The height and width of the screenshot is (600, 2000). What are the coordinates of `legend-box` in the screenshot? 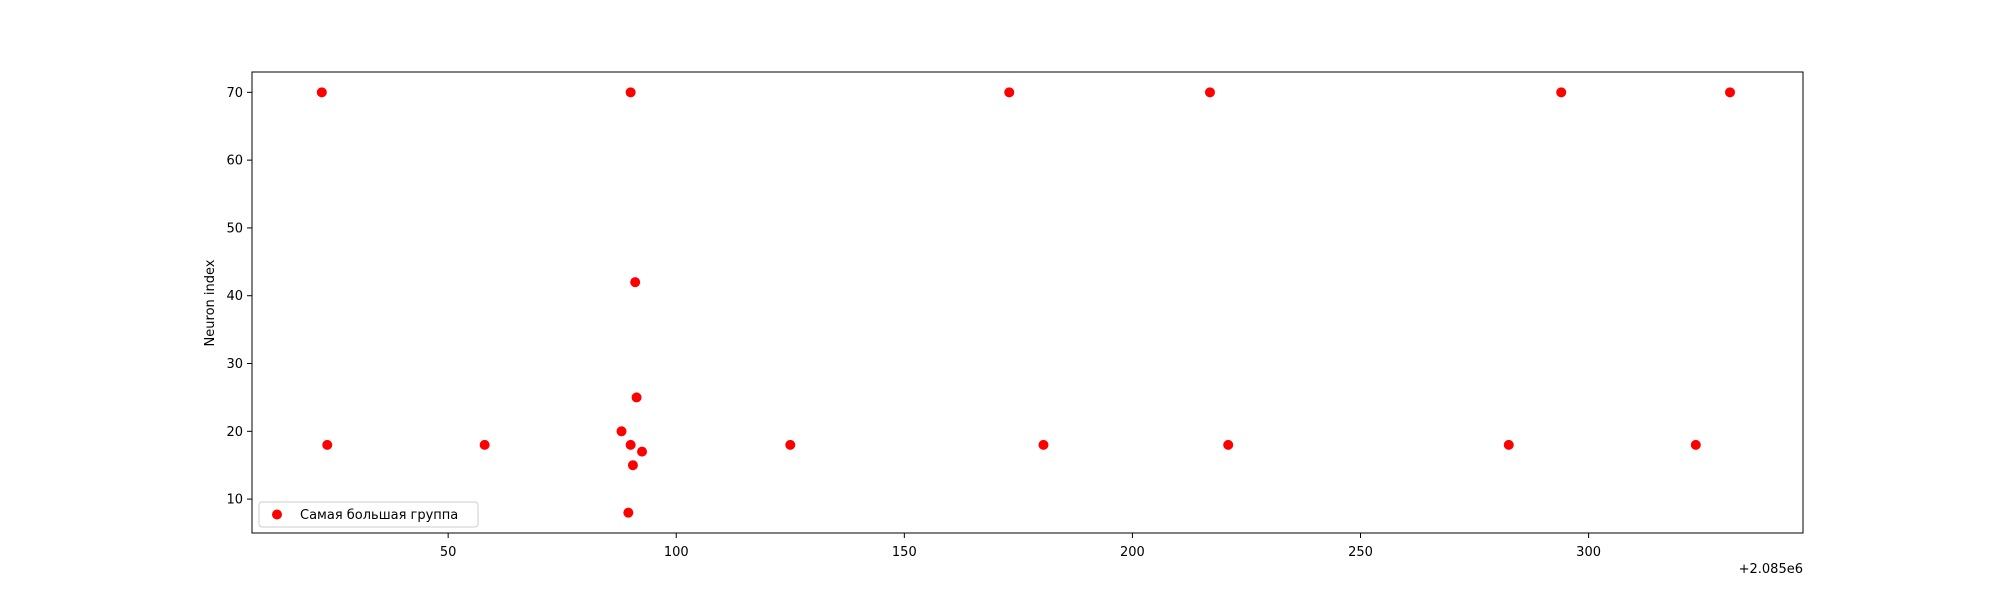 It's located at (368, 514).